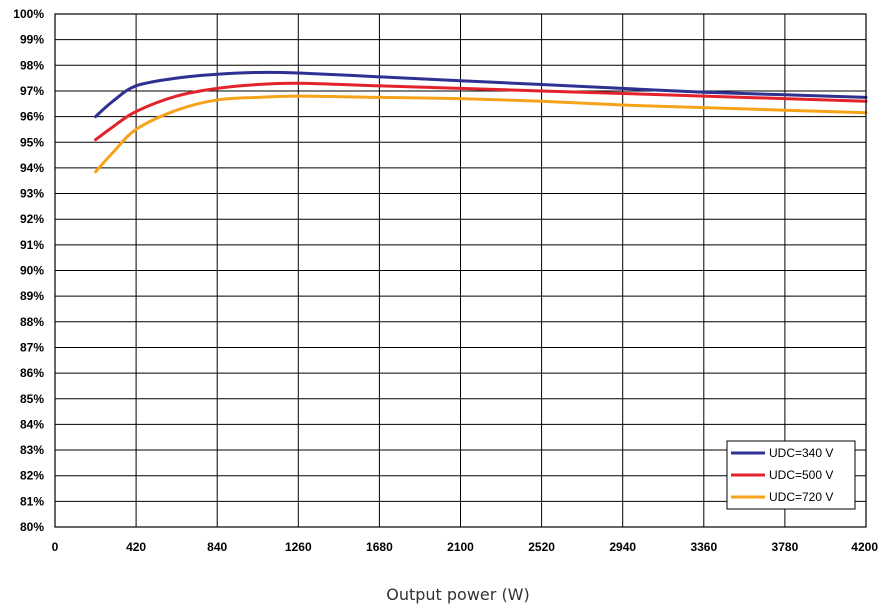  What do you see at coordinates (32, 373) in the screenshot?
I see `y-tick-label: 86%` at bounding box center [32, 373].